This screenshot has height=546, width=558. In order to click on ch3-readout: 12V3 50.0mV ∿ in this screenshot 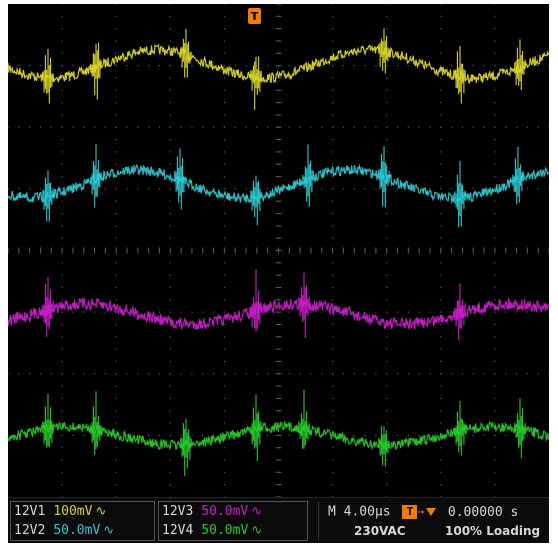, I will do `click(212, 512)`.